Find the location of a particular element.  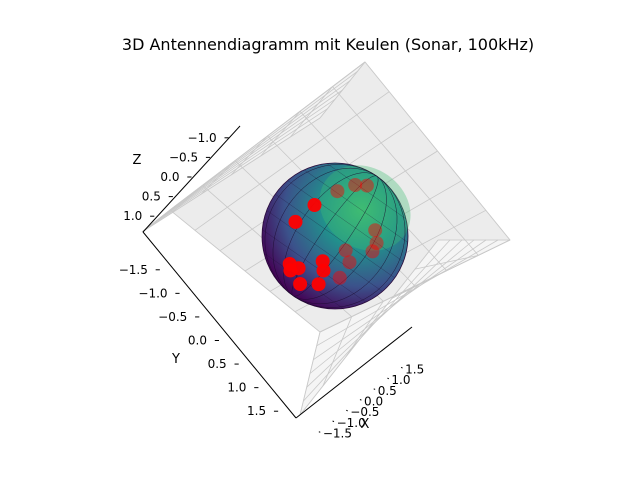

y-tick-label: 1.0 is located at coordinates (236, 388).